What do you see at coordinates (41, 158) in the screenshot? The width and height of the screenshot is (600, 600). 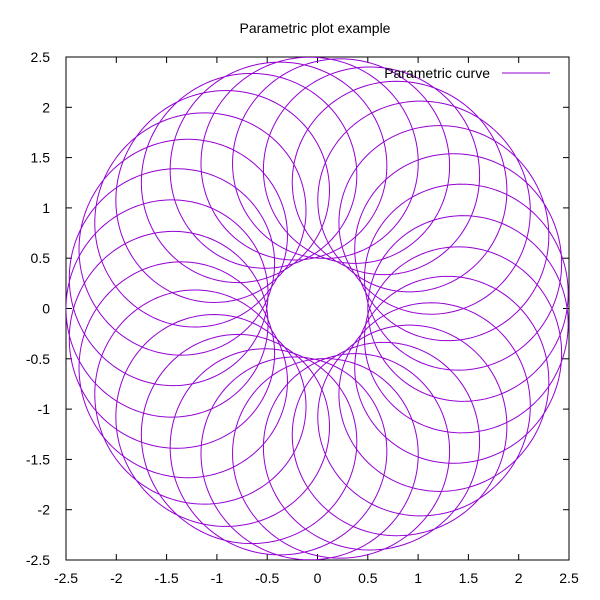 I see `y-tick-label: 1.5` at bounding box center [41, 158].